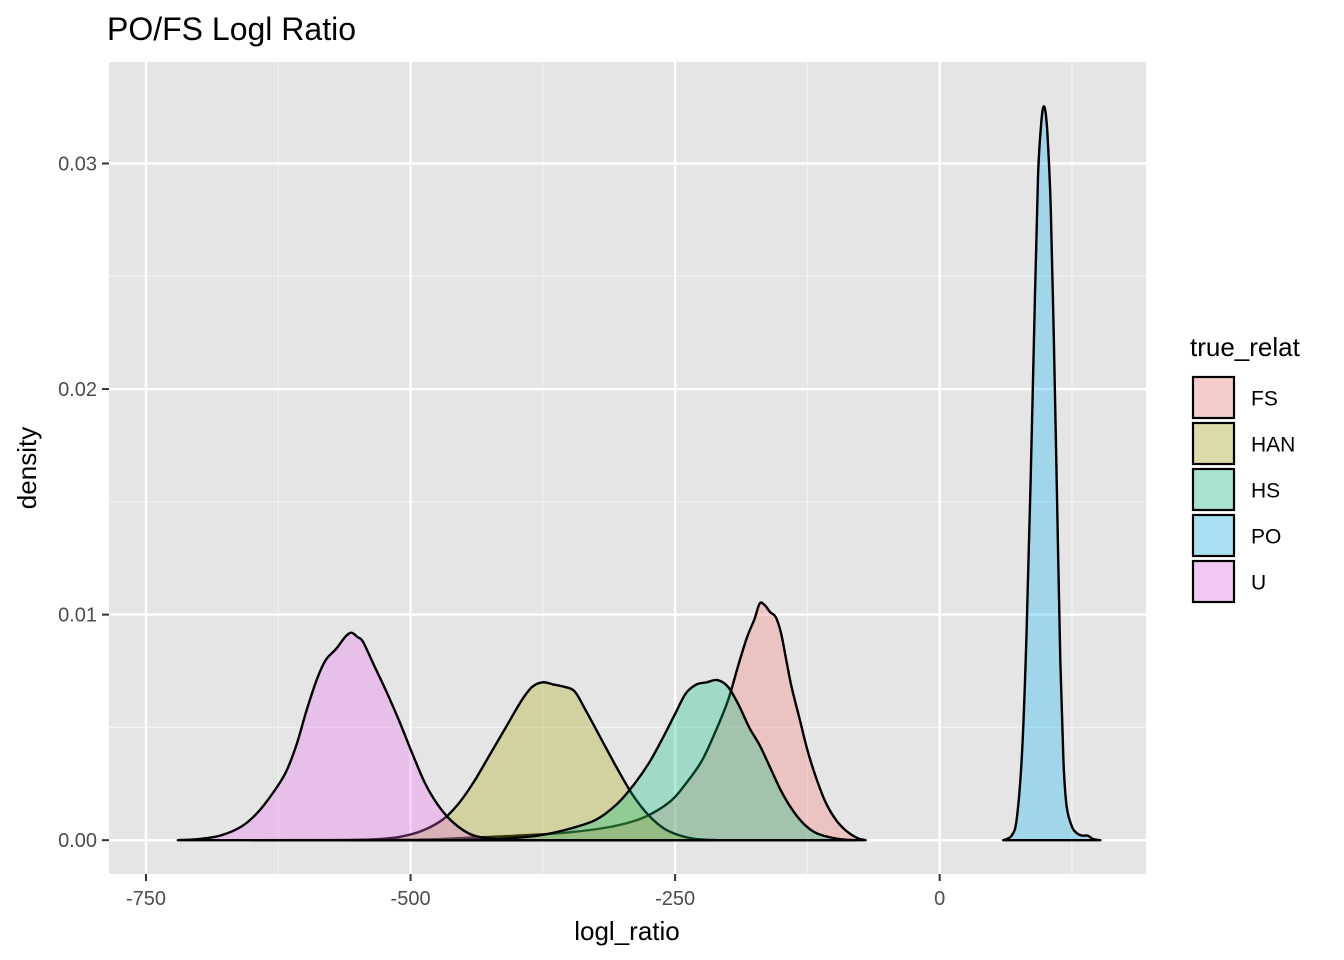 The image size is (1344, 960). Describe the element at coordinates (77, 165) in the screenshot. I see `y-tick-label: 0.03` at that location.